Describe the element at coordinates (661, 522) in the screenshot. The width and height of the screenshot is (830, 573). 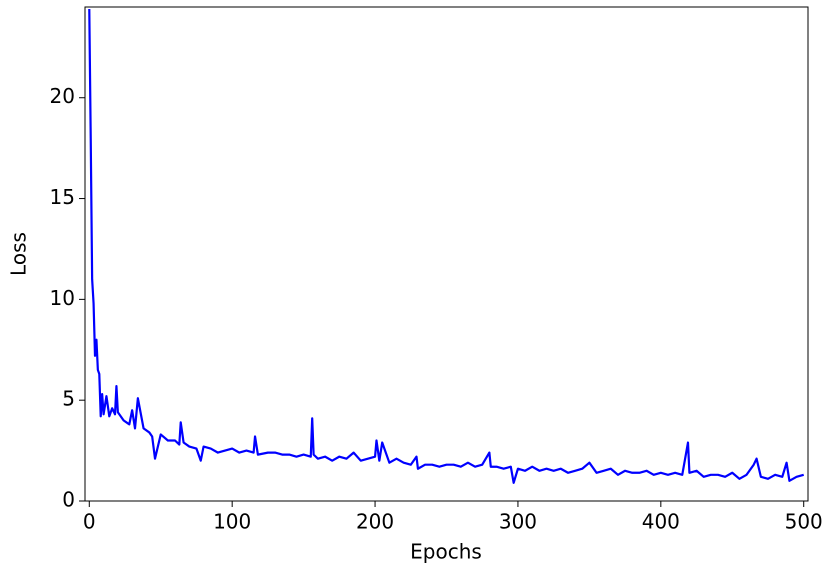
I see `x-tick-label: 400` at that location.